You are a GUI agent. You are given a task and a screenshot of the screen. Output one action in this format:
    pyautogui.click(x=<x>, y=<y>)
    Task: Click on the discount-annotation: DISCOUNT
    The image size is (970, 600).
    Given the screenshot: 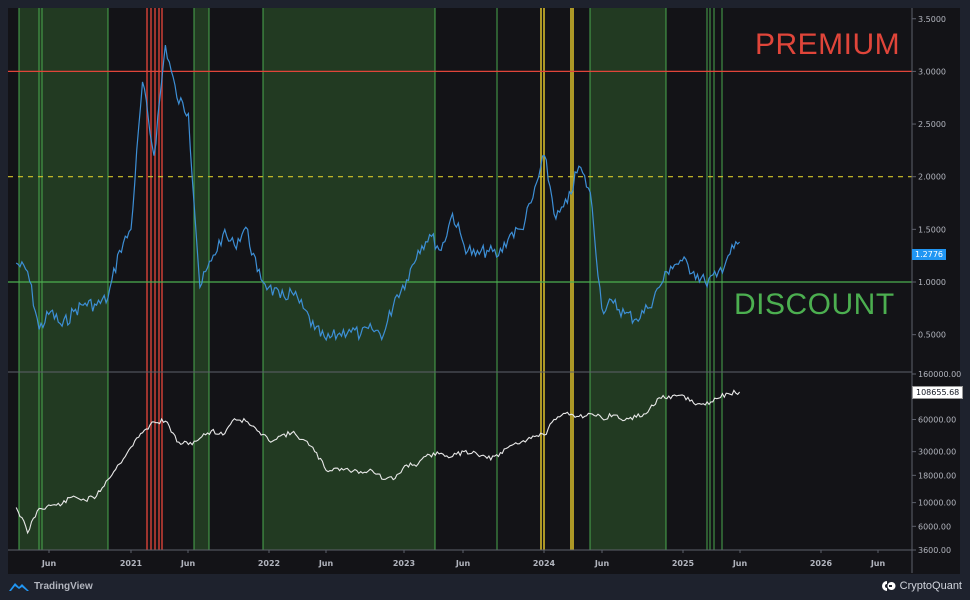 What is the action you would take?
    pyautogui.click(x=814, y=304)
    